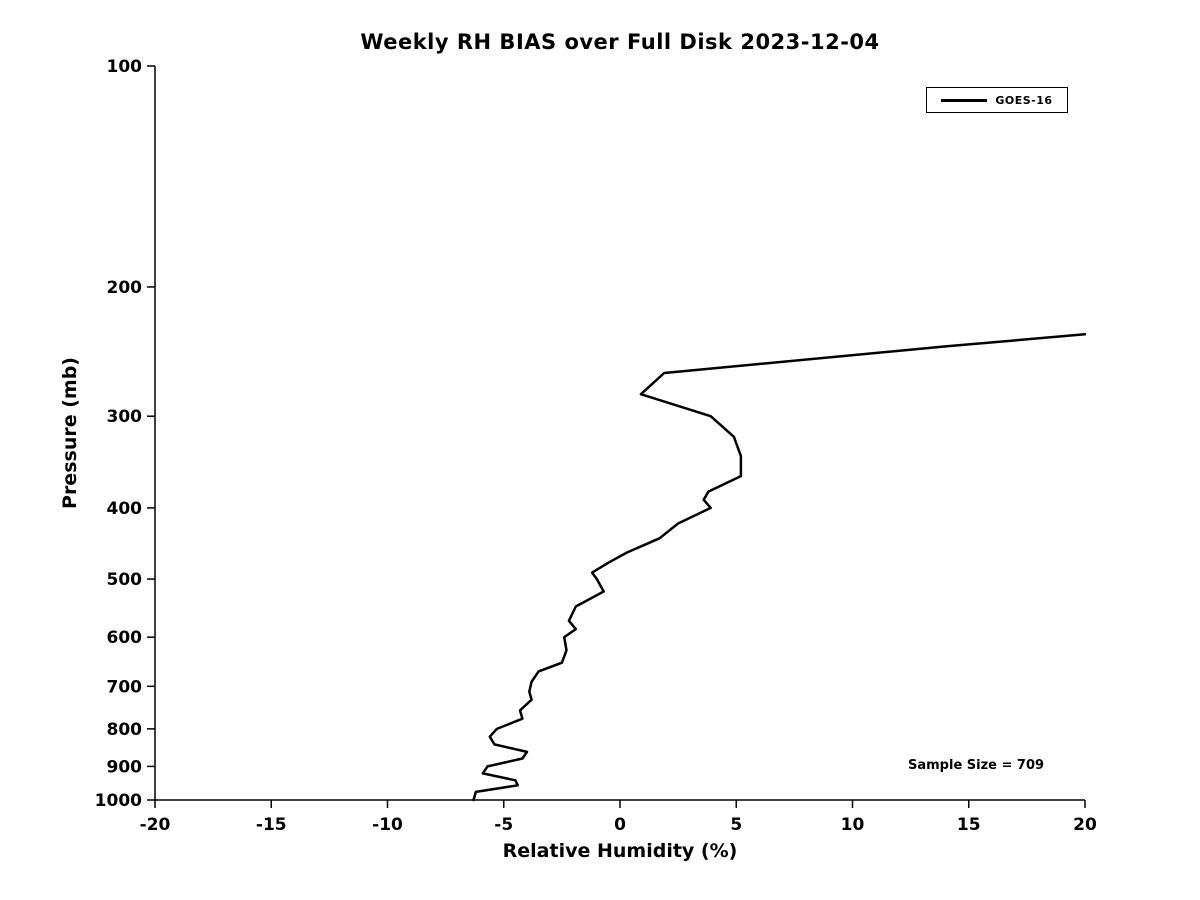 This screenshot has height=900, width=1200. I want to click on y-tick-label: 500, so click(125, 580).